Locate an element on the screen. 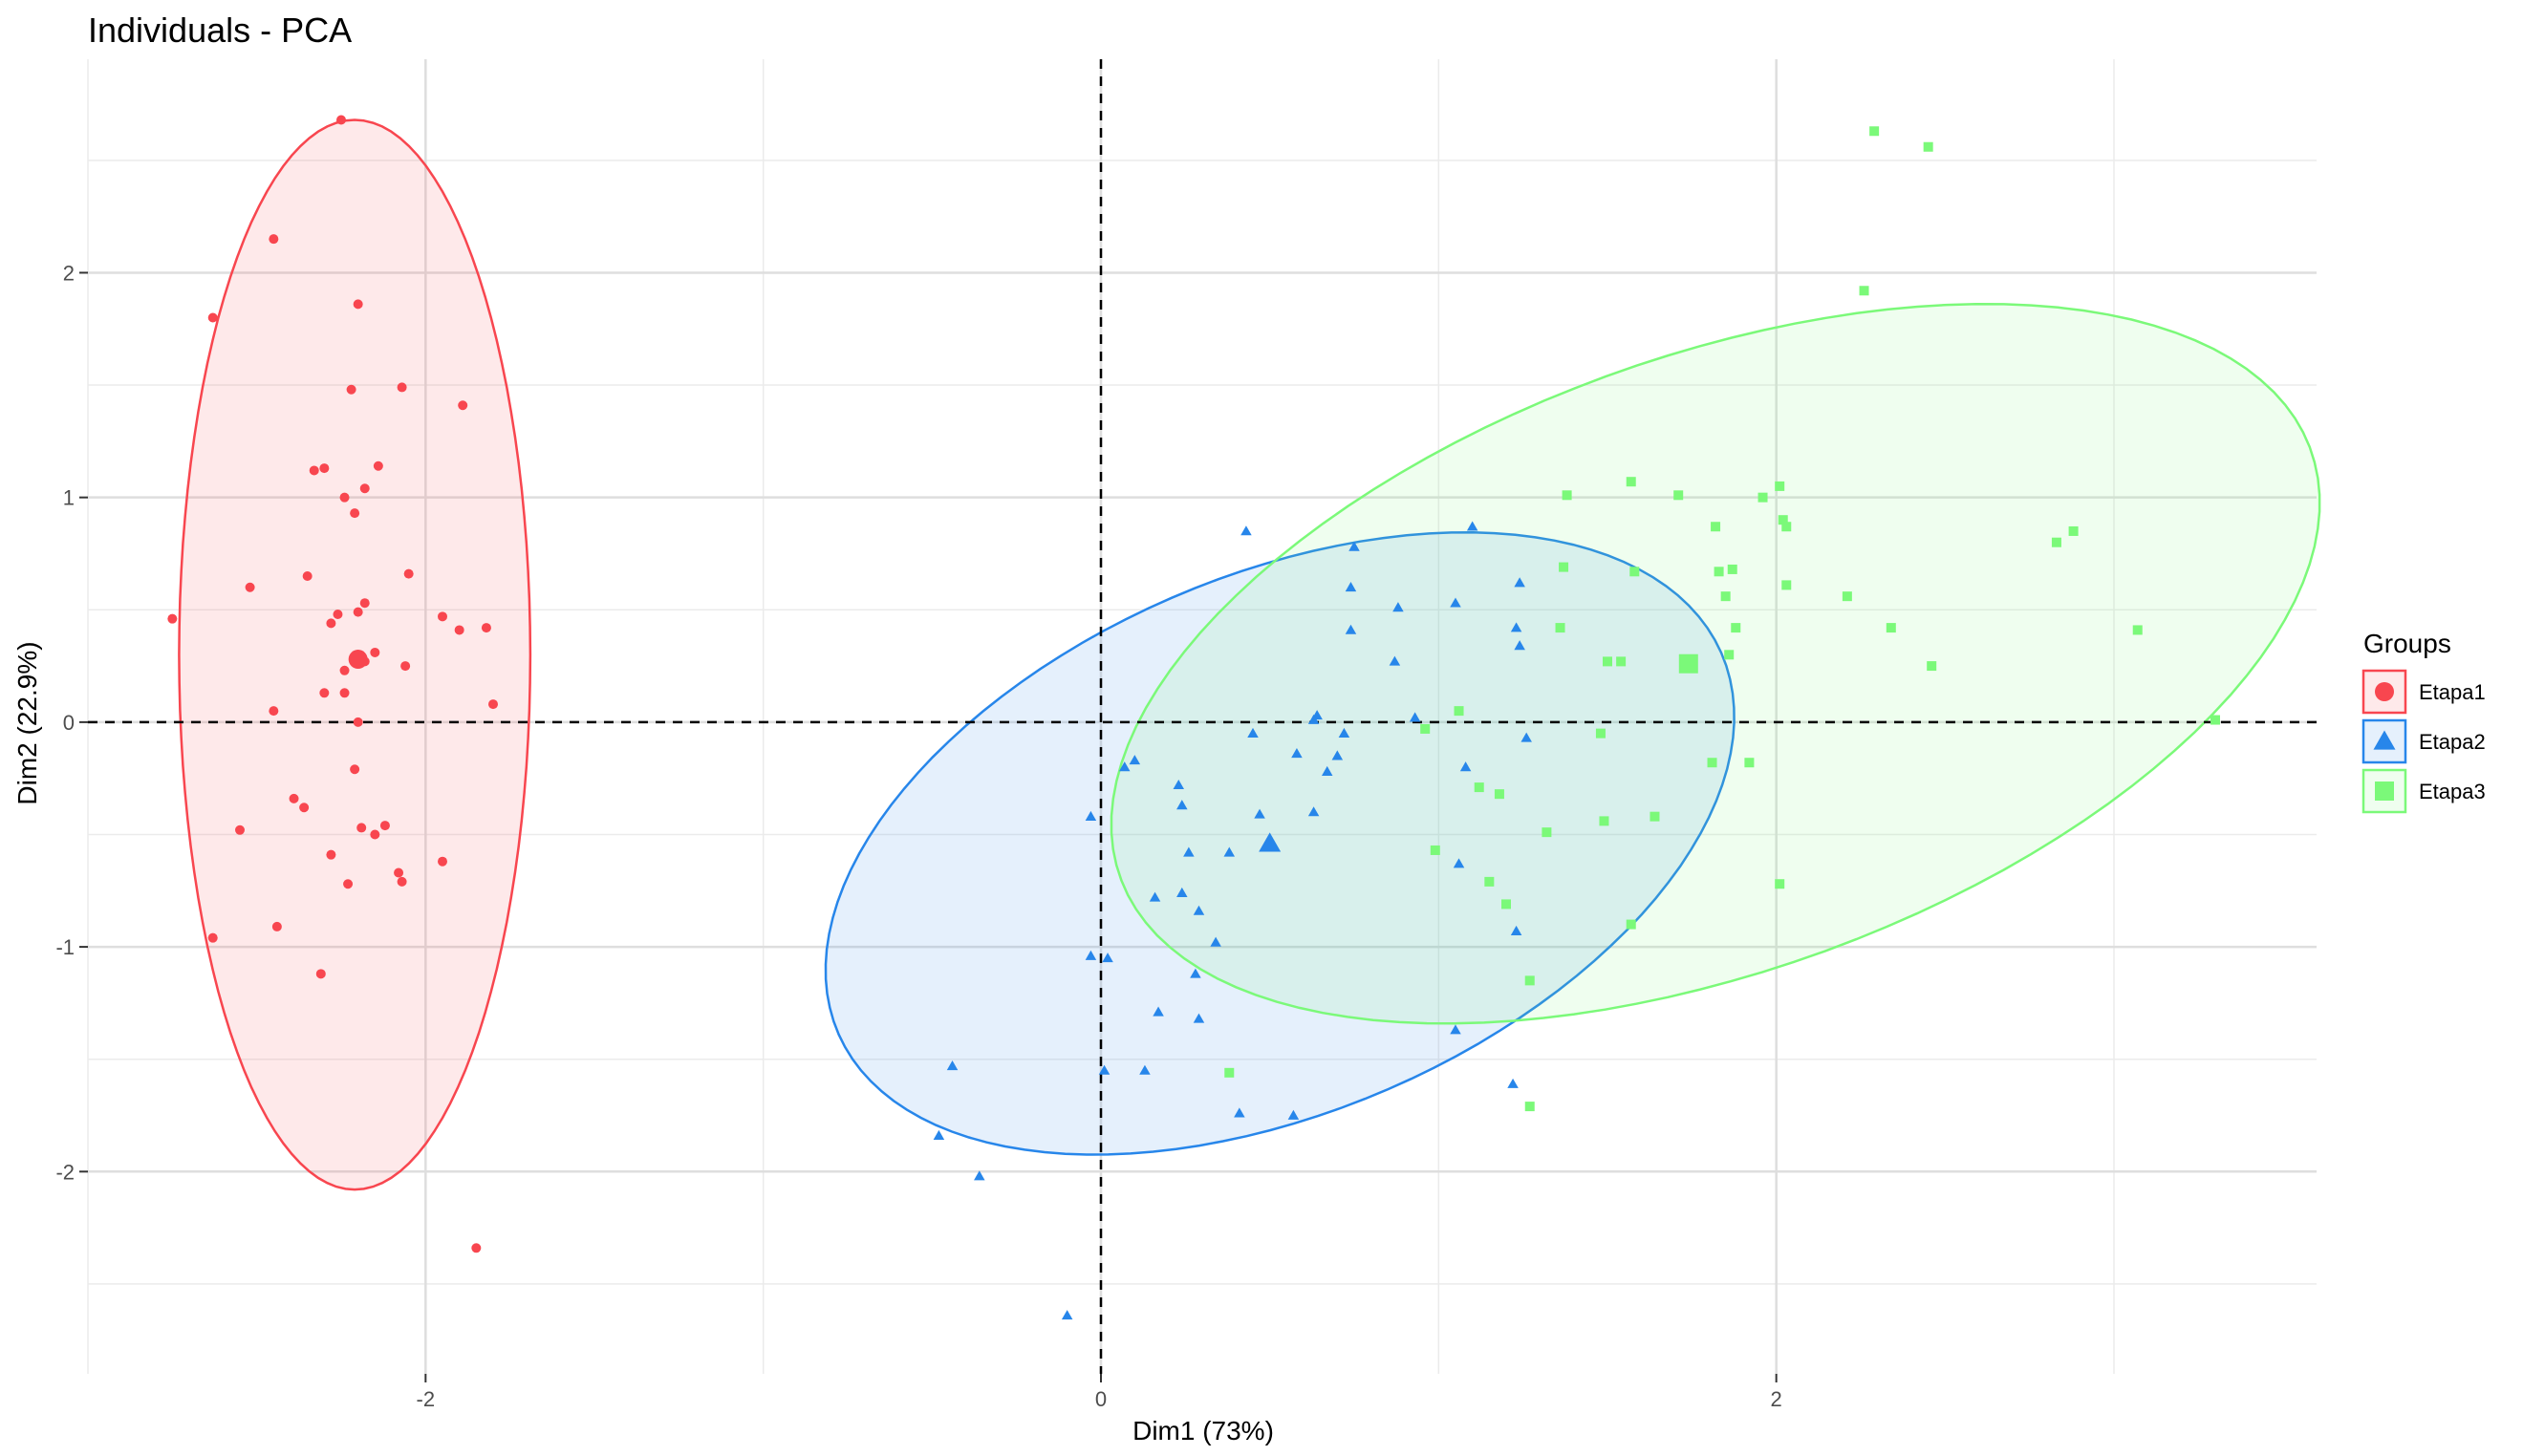 The height and width of the screenshot is (1456, 2523). legend-title: Groups is located at coordinates (2407, 643).